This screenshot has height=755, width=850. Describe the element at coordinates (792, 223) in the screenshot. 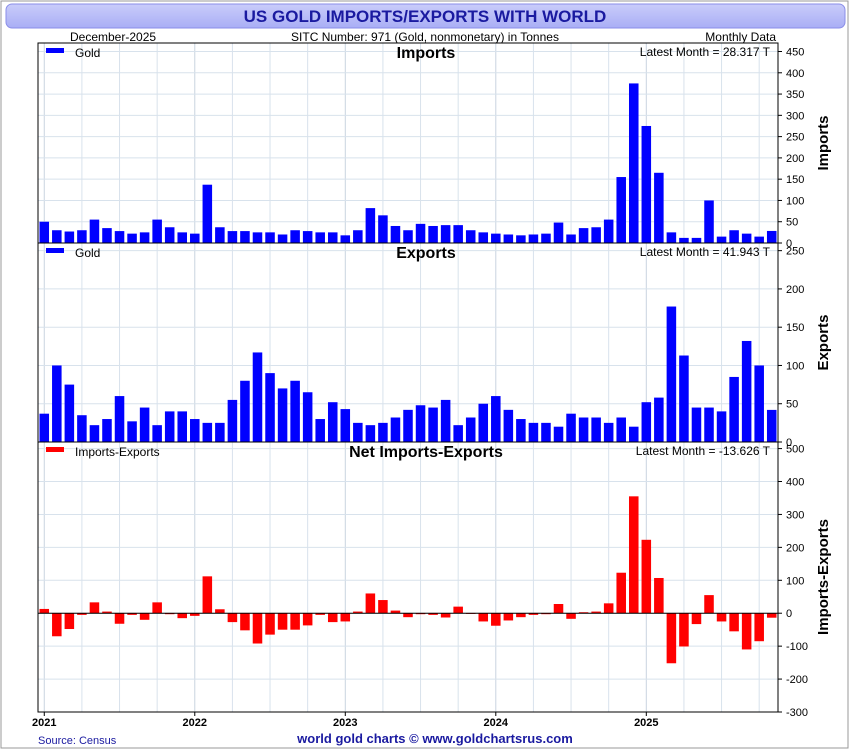

I see `imports-ytick-label: 50` at that location.